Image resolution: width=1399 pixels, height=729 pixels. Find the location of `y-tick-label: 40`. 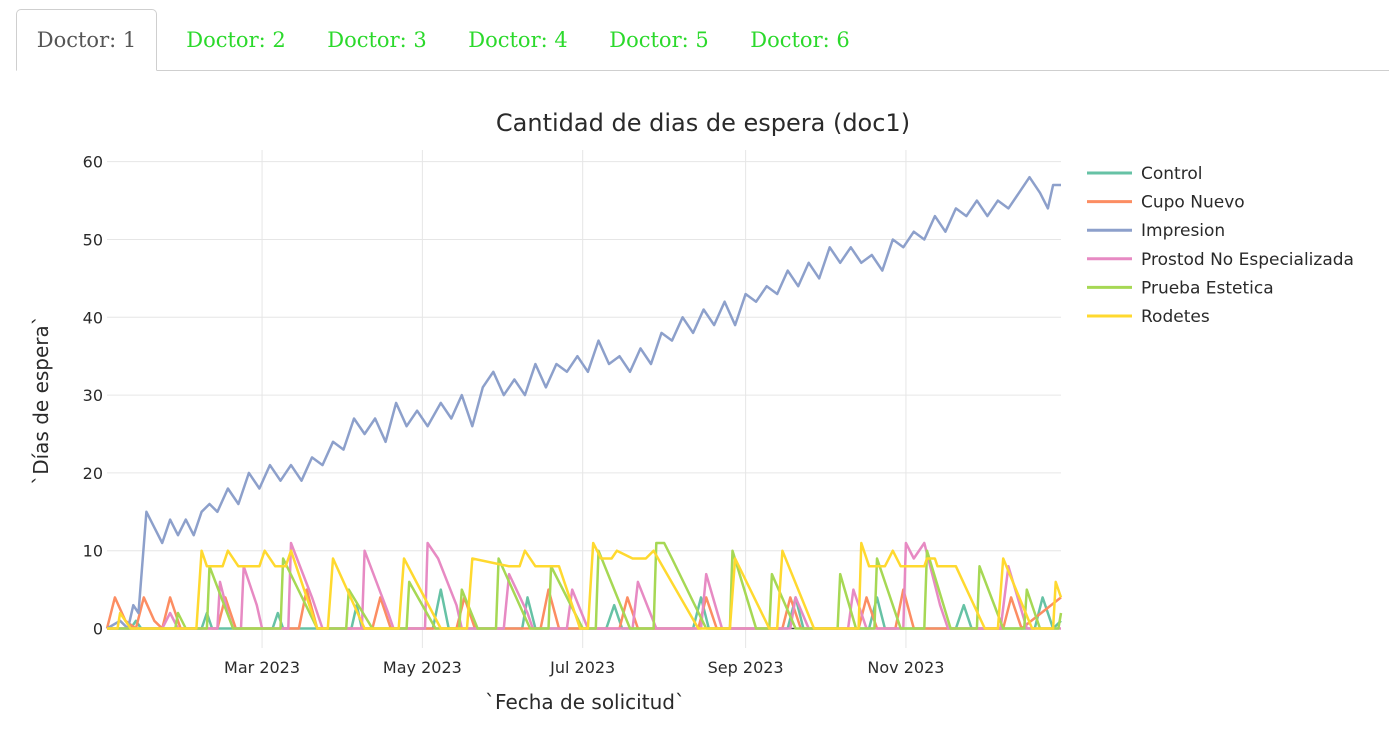

y-tick-label: 40 is located at coordinates (93, 317).